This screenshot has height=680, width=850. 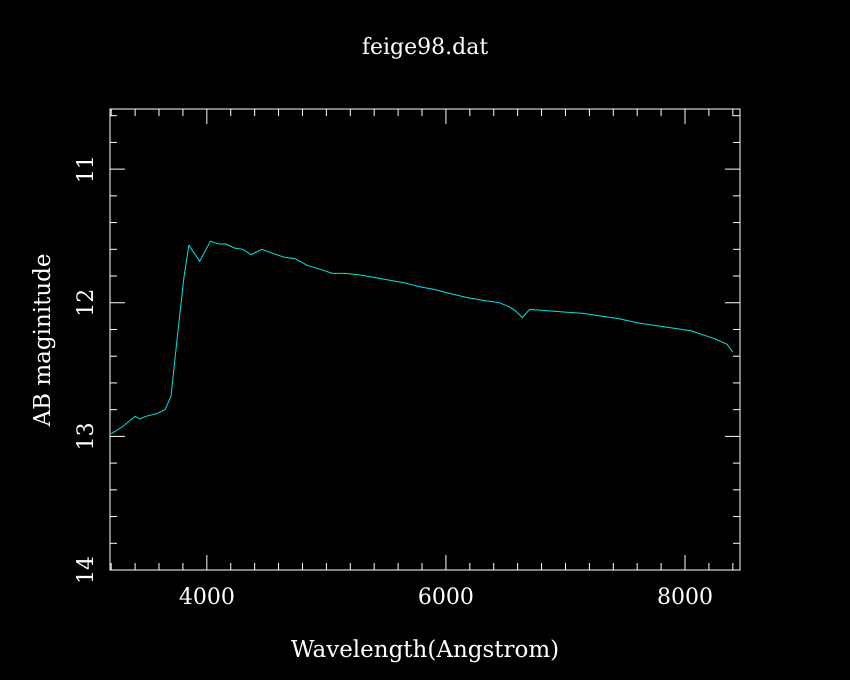 I want to click on y-tick-label: 13, so click(x=86, y=436).